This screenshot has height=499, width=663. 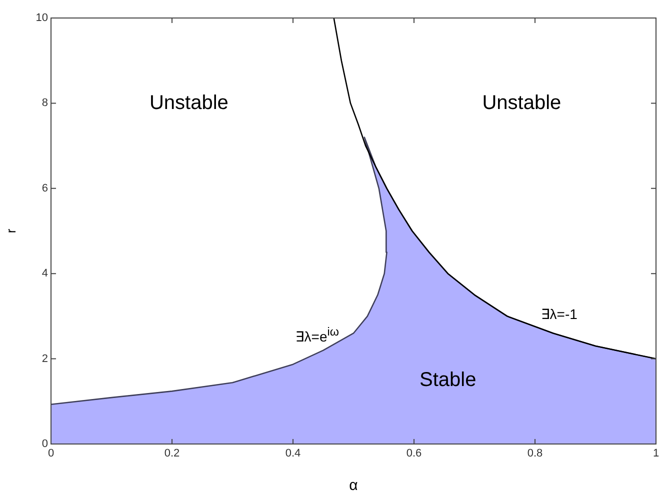 I want to click on y-tick-label: 4, so click(x=45, y=274).